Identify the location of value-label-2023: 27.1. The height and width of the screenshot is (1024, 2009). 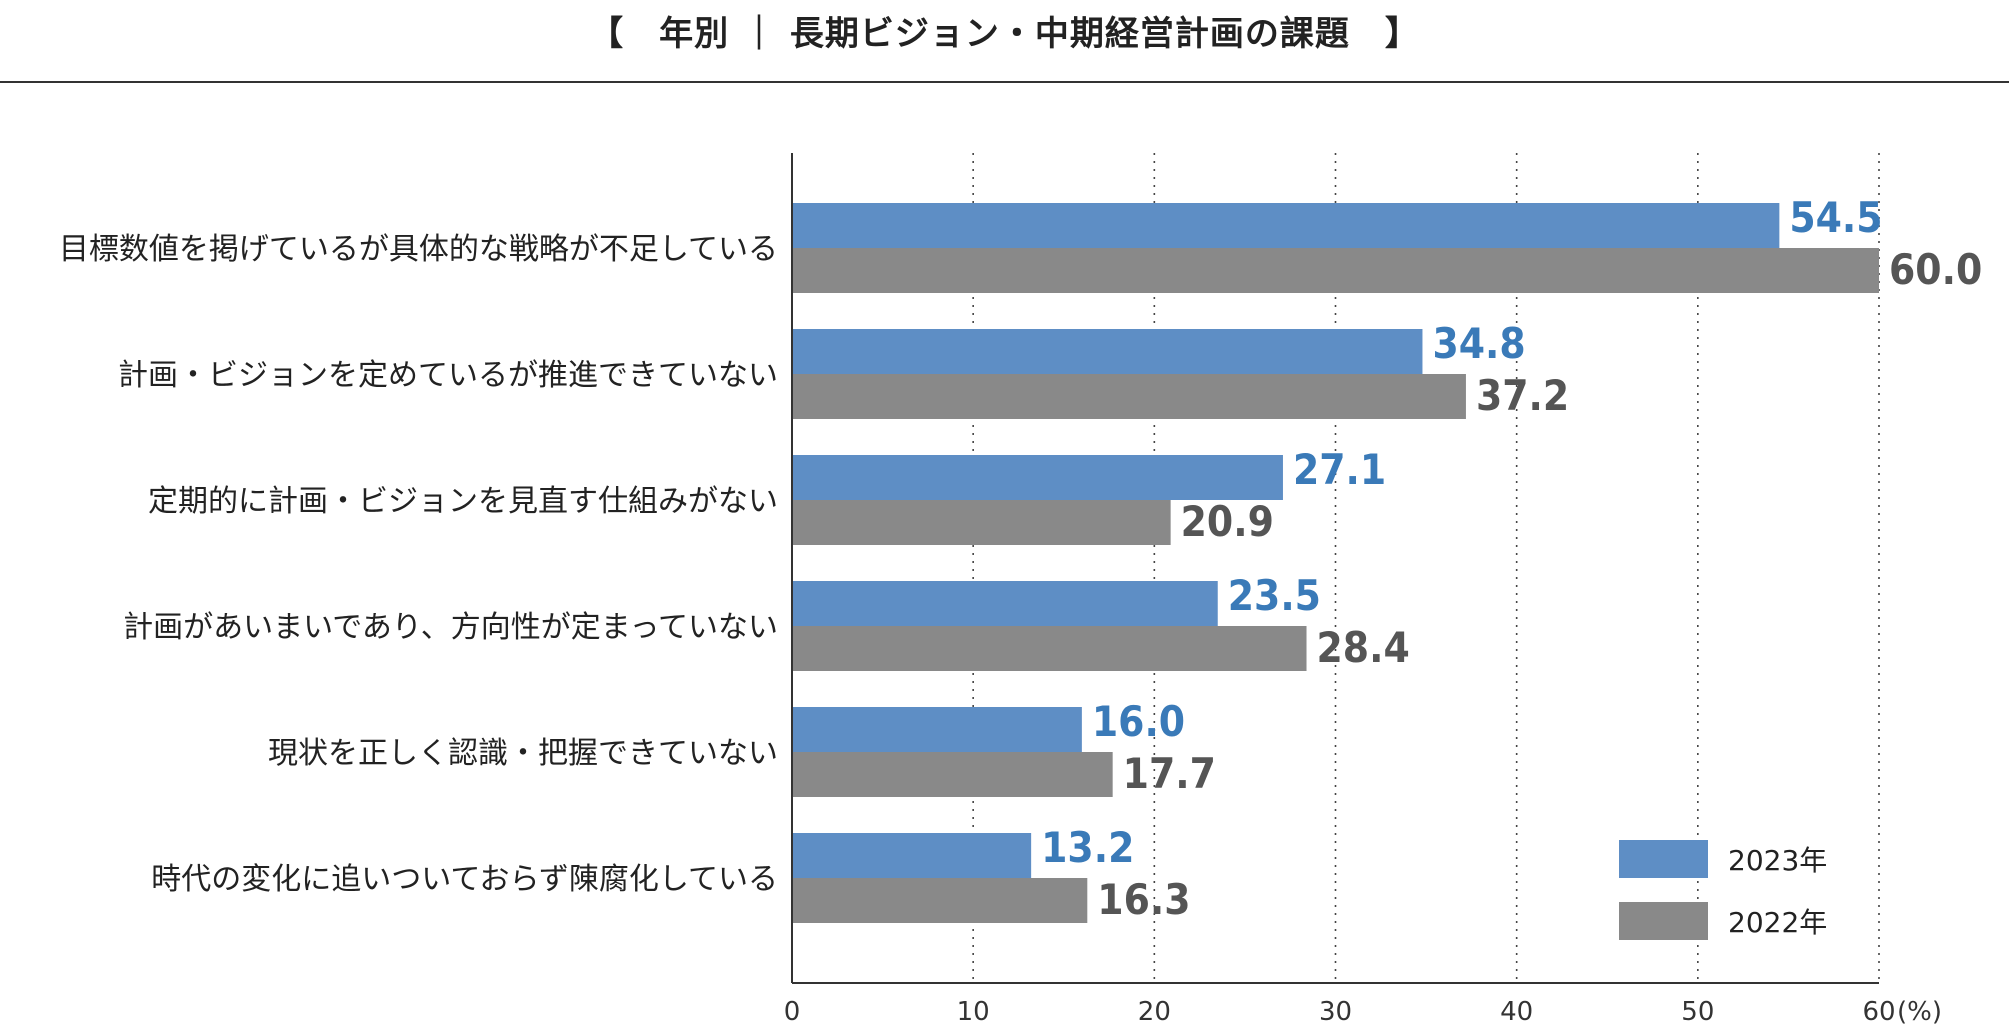
(1339, 469).